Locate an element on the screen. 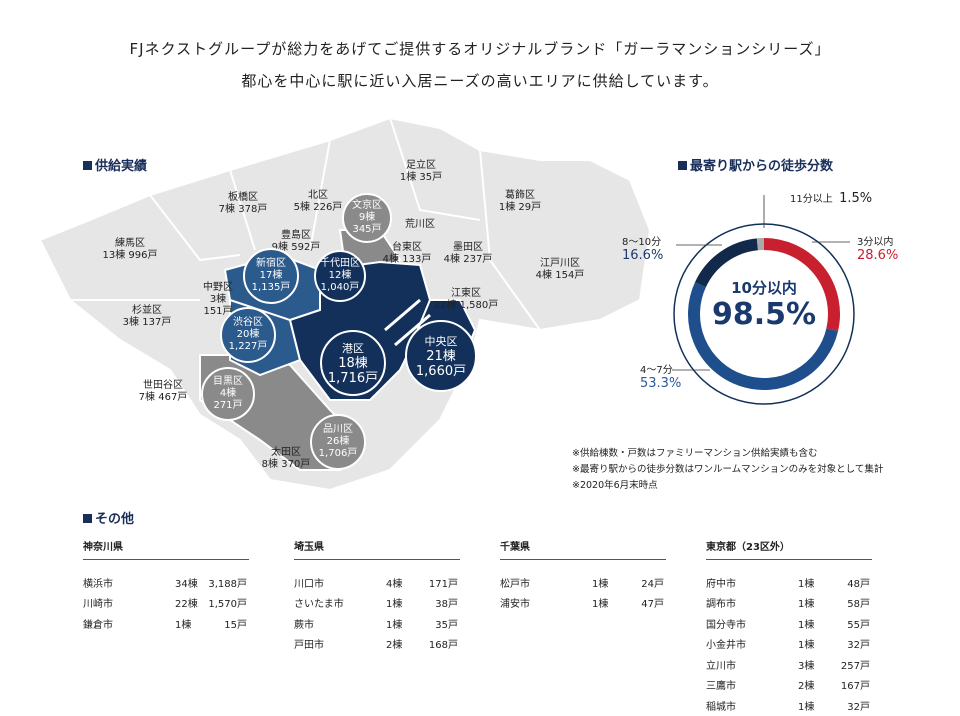  donut-center-value: 98.5% is located at coordinates (764, 315).